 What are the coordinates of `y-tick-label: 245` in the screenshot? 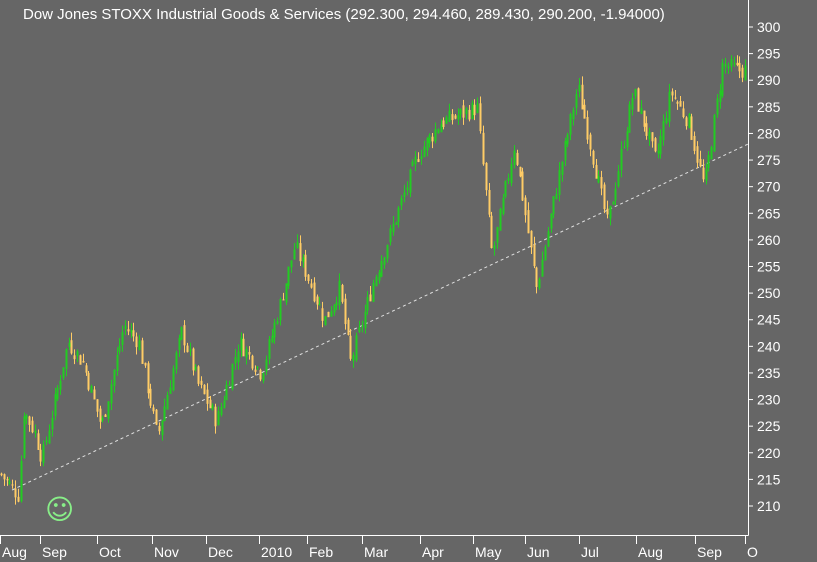 It's located at (769, 320).